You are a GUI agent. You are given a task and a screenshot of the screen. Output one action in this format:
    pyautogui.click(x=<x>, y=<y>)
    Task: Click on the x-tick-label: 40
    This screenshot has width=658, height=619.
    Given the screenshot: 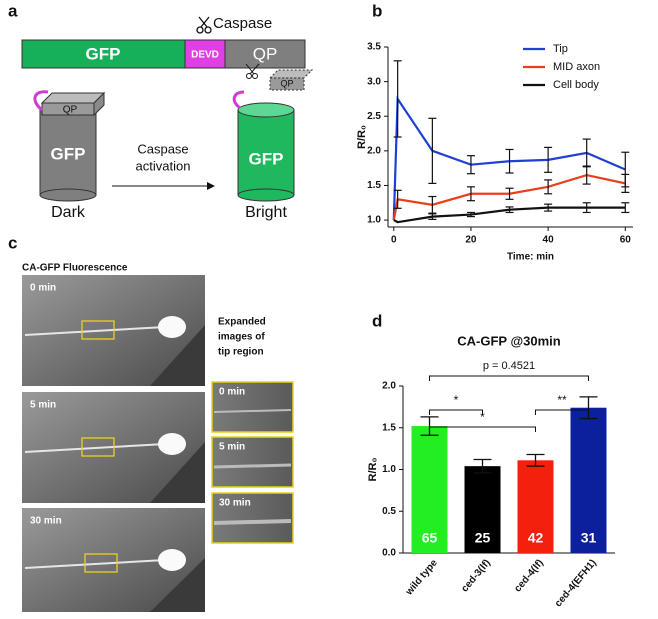 What is the action you would take?
    pyautogui.click(x=549, y=240)
    